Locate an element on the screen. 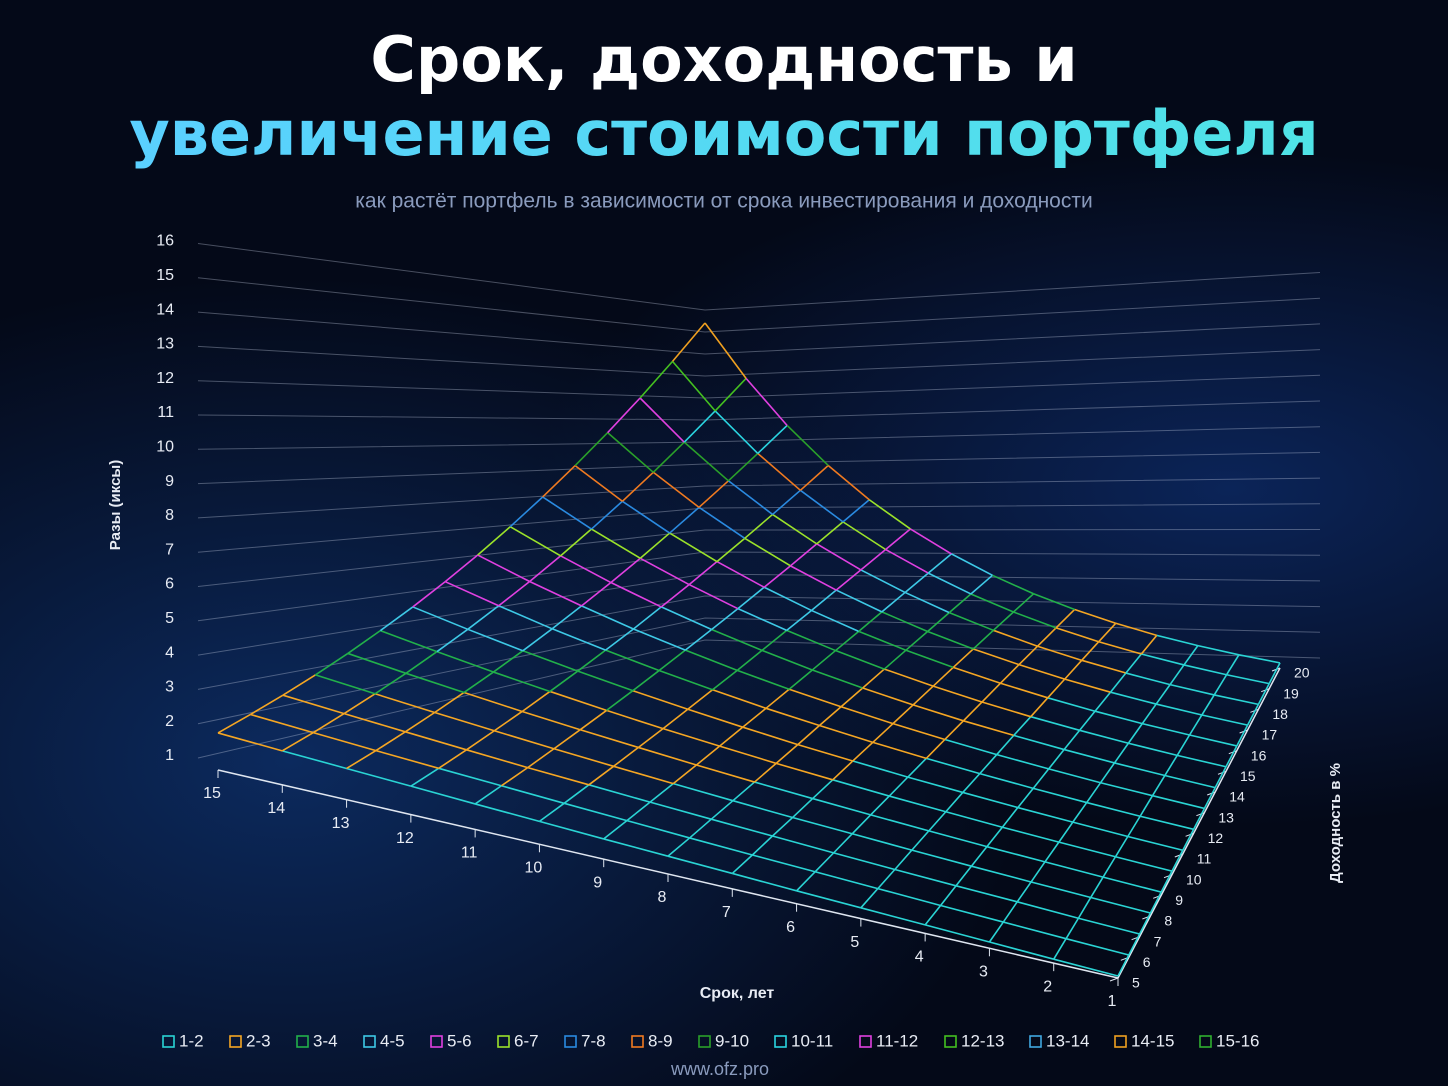 This screenshot has width=1448, height=1086. y-tick-label: 16 is located at coordinates (1259, 755).